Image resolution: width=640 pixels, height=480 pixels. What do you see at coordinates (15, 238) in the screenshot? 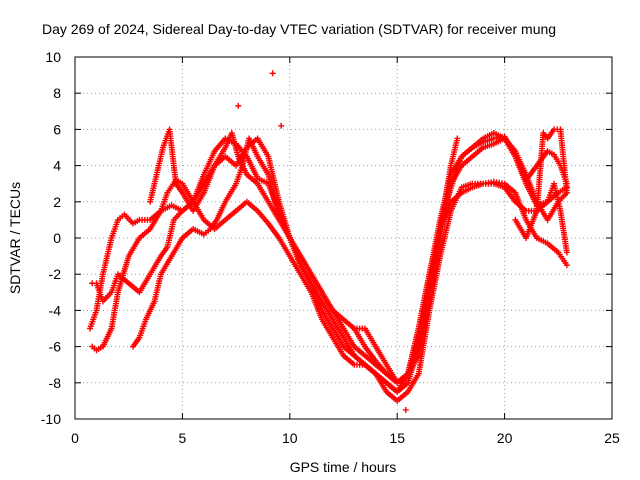
I see `y-axis-label: SDTVAR / TECUs` at bounding box center [15, 238].